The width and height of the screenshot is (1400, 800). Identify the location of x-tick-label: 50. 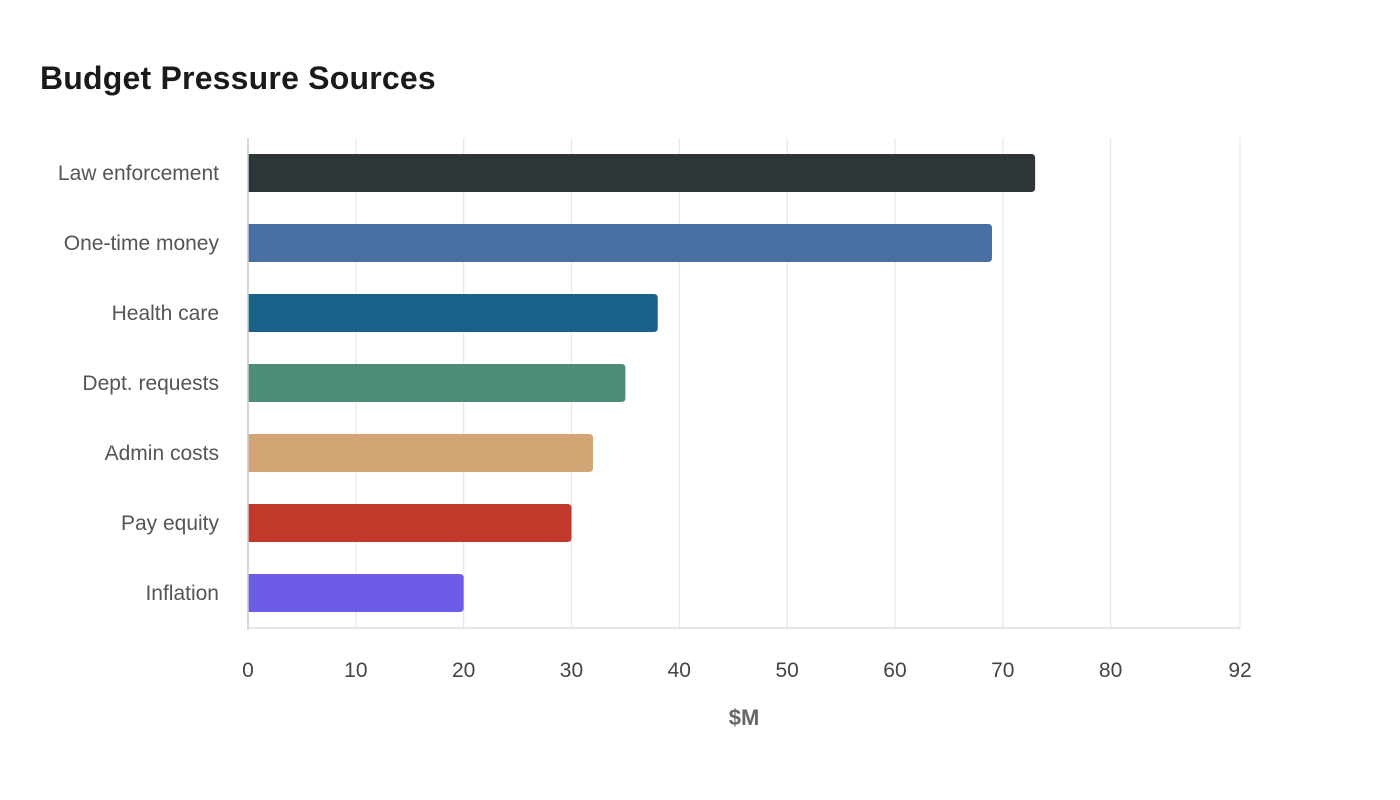
(786, 670).